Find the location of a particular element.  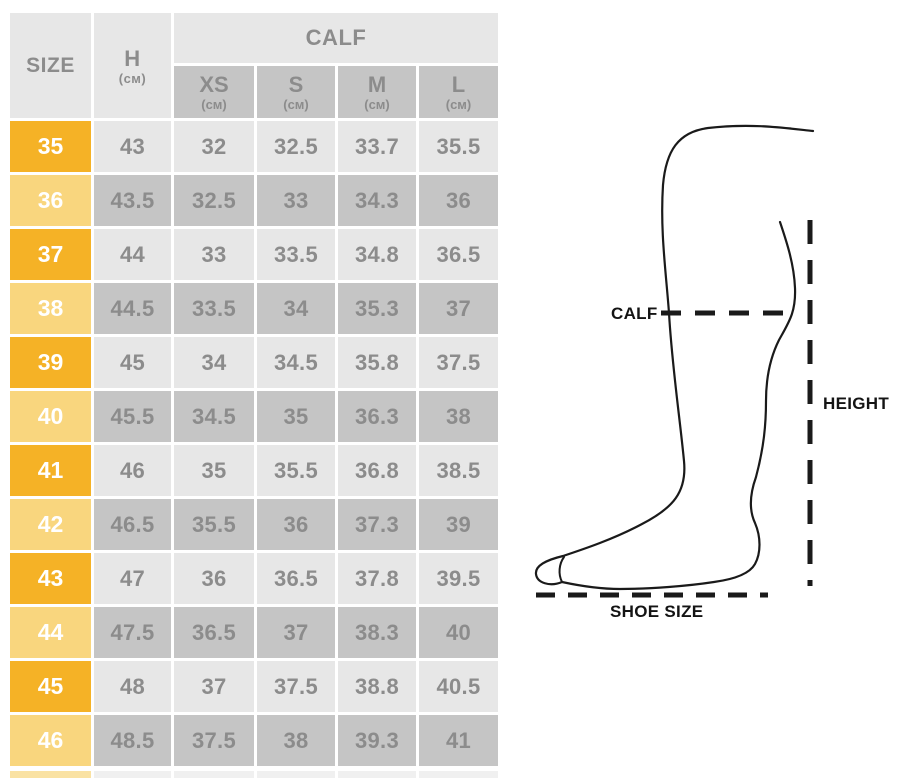

cell-42-l: 39 is located at coordinates (458, 524).